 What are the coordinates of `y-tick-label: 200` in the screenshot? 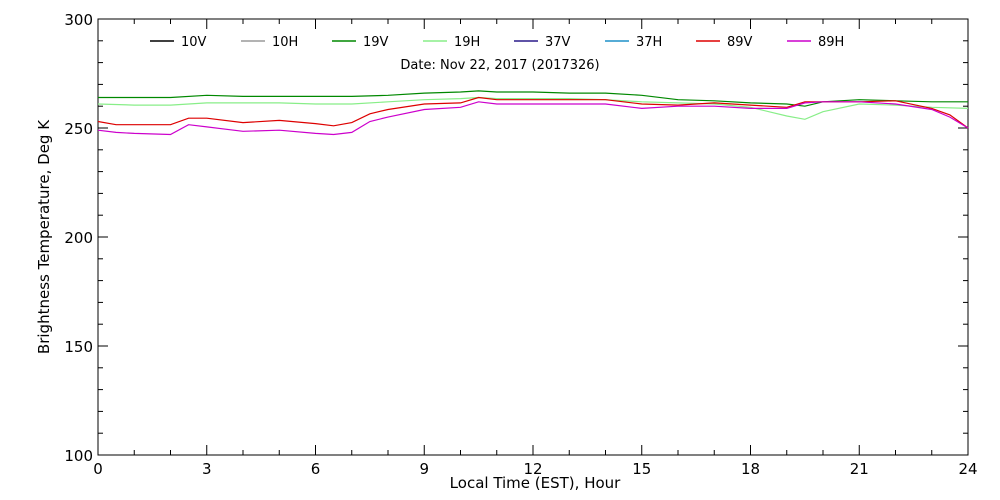 It's located at (78, 238).